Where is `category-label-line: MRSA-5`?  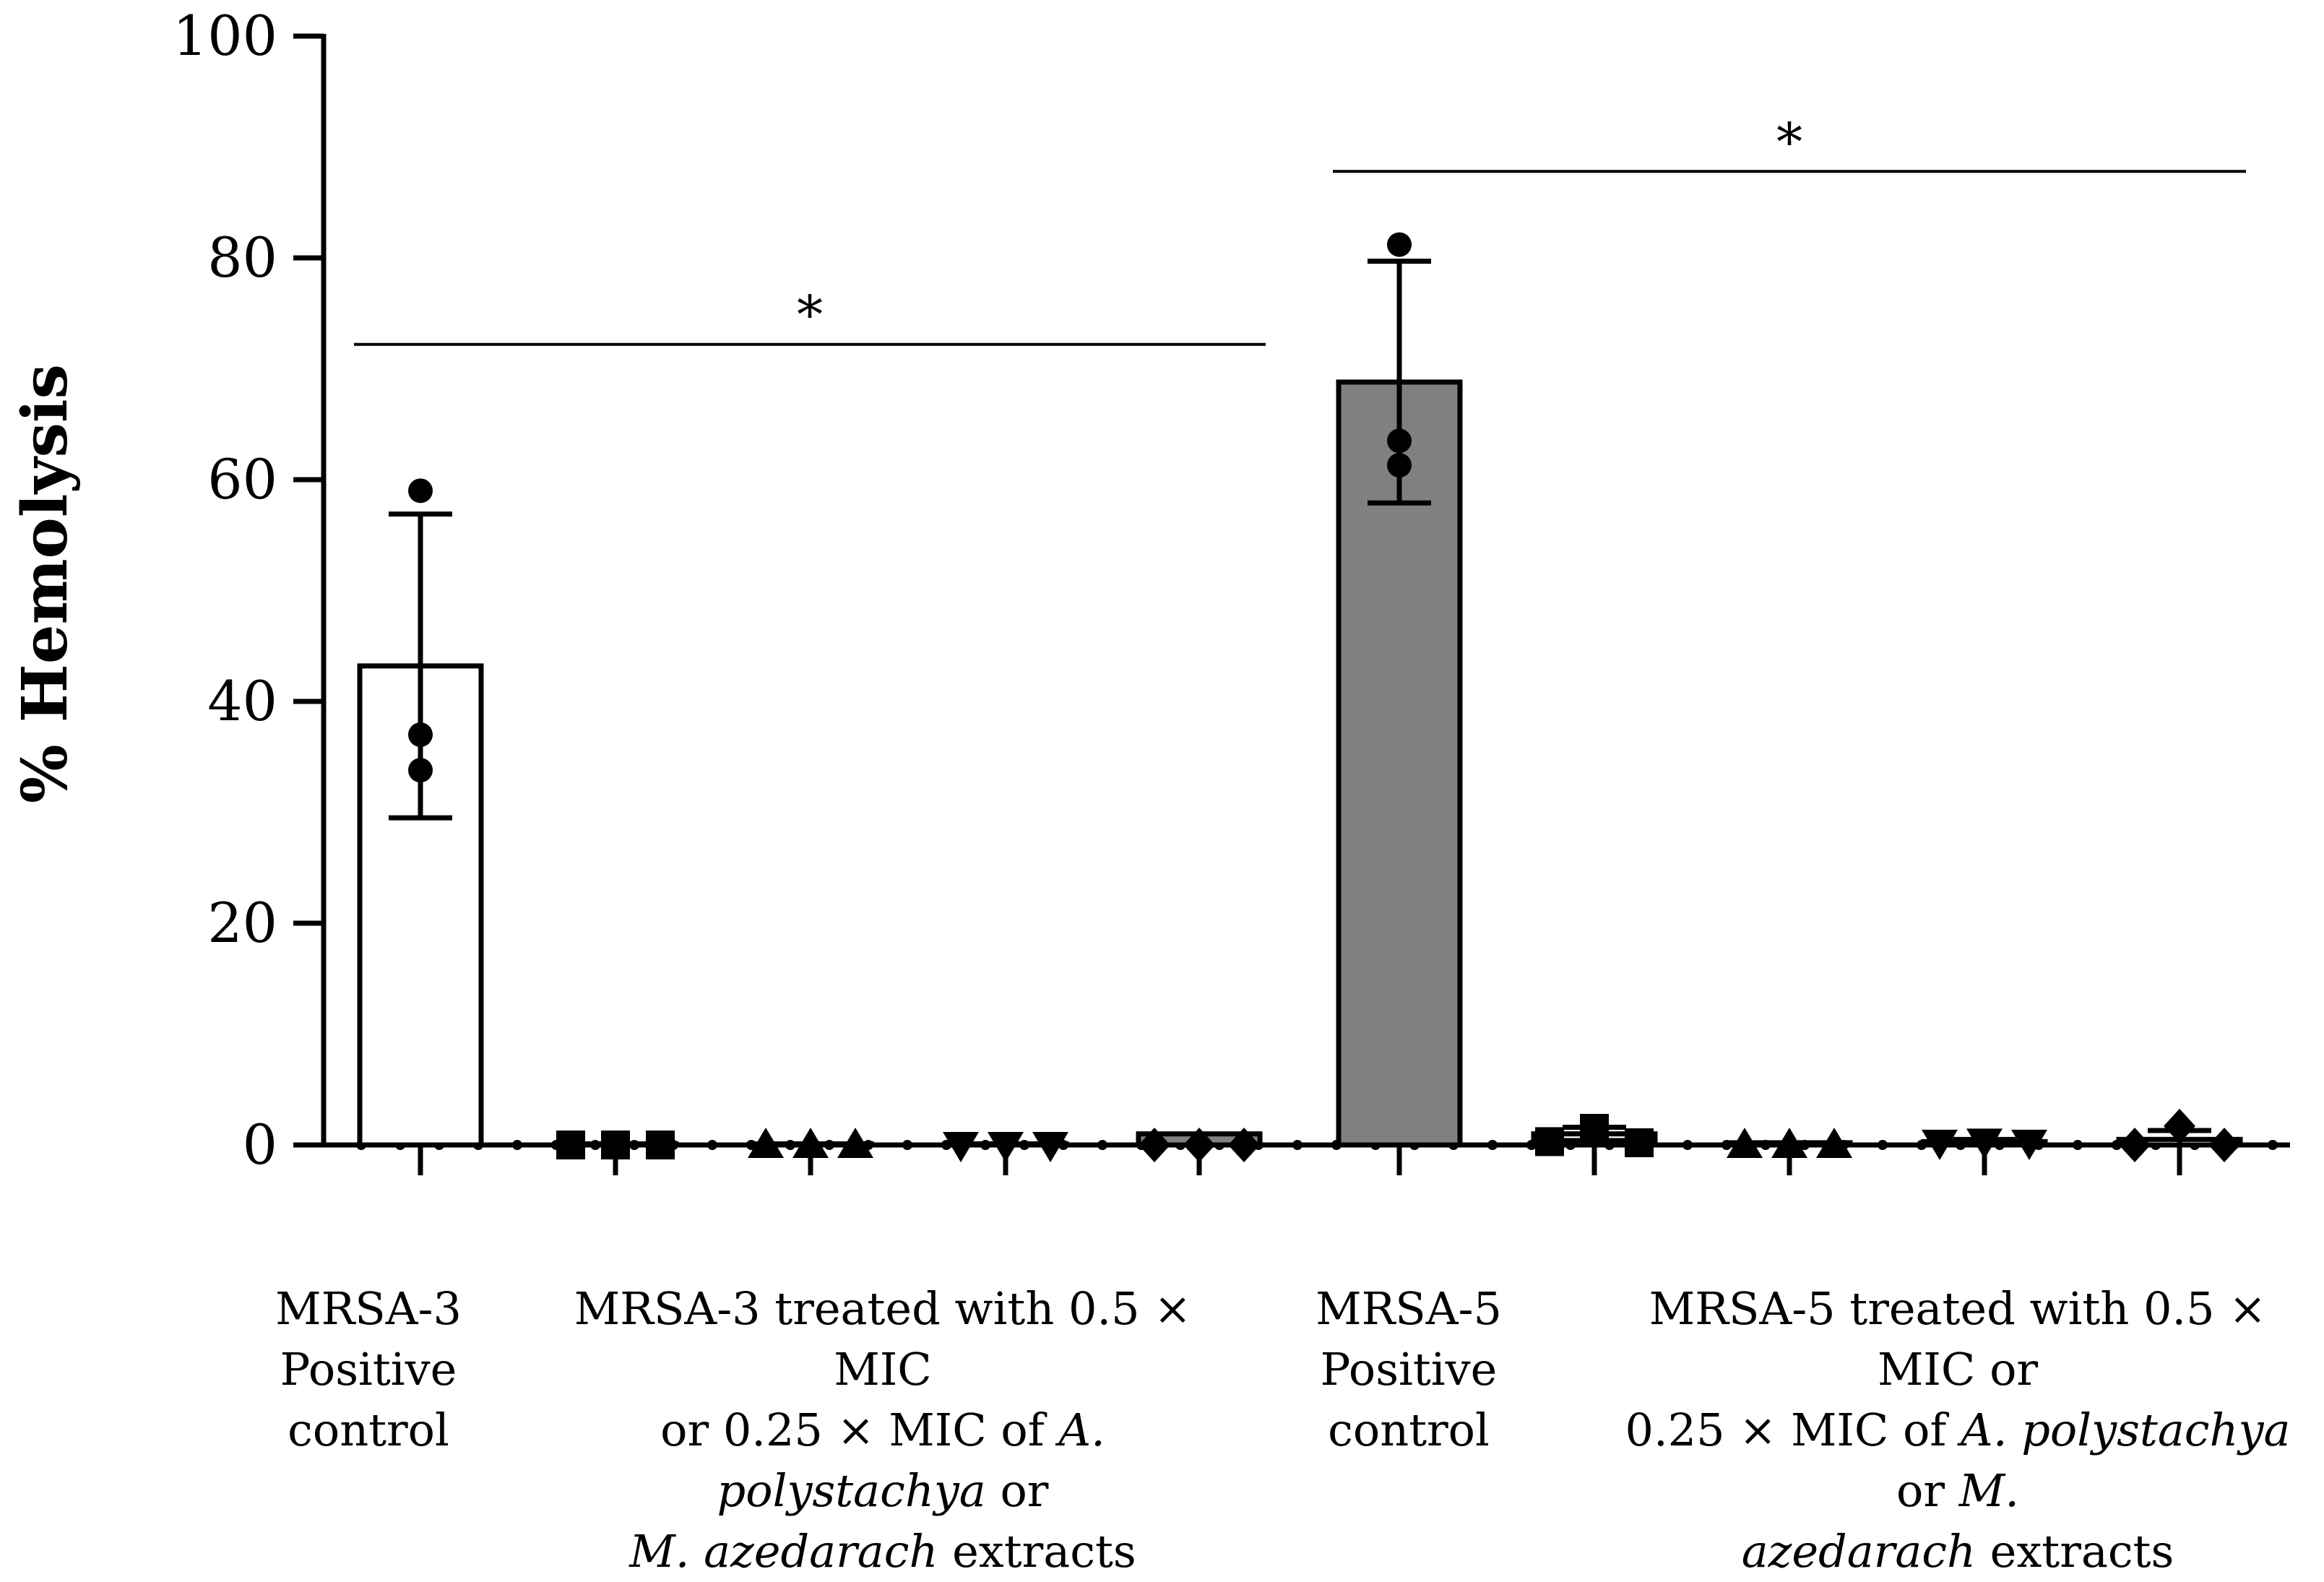
category-label-line: MRSA-5 is located at coordinates (1409, 1309).